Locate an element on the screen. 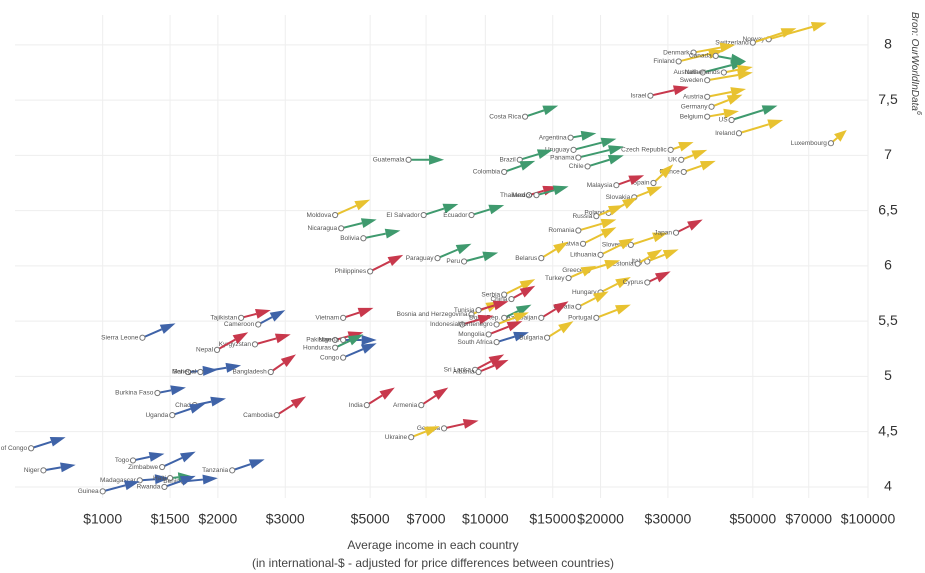  country-label: Indonesia is located at coordinates (444, 324).